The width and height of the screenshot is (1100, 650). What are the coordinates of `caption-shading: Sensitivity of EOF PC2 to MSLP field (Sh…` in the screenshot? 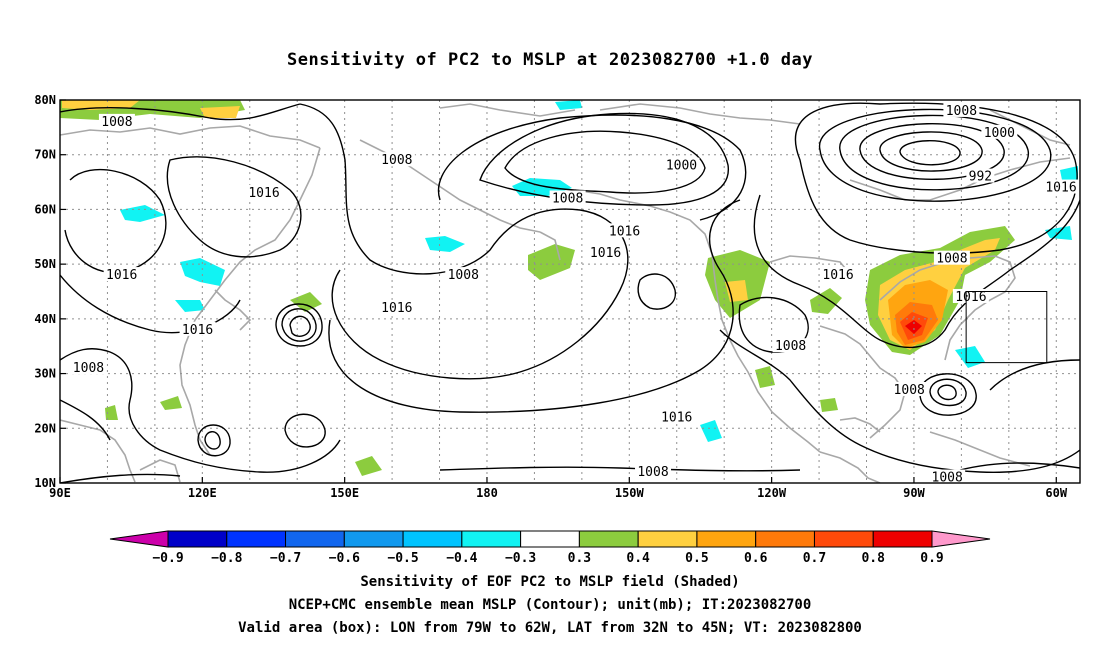 It's located at (550, 582).